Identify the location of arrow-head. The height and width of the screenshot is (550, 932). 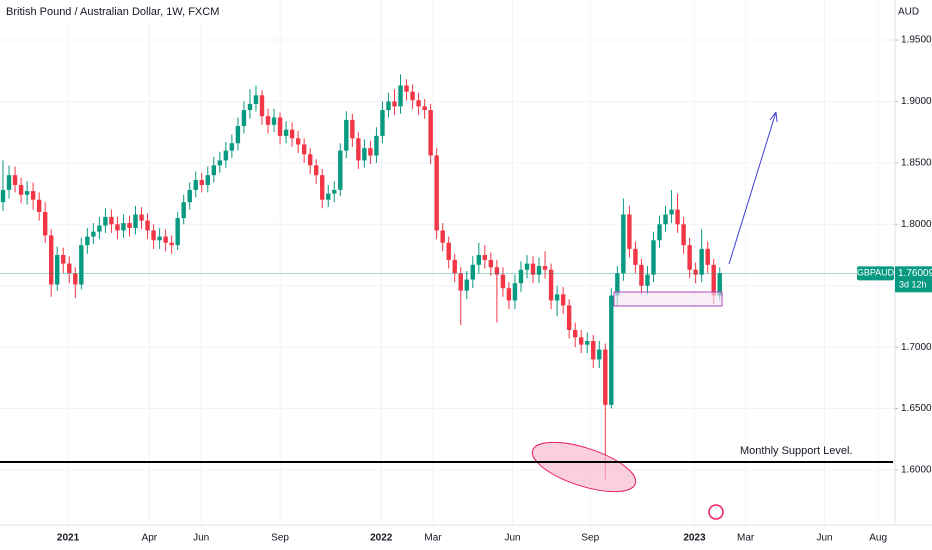
(773, 117).